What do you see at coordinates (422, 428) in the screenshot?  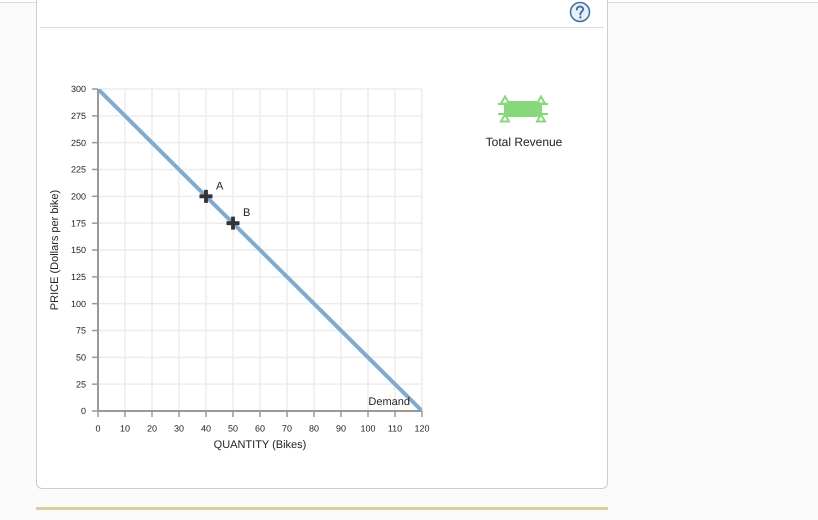 I see `x-tick-label: 120` at bounding box center [422, 428].